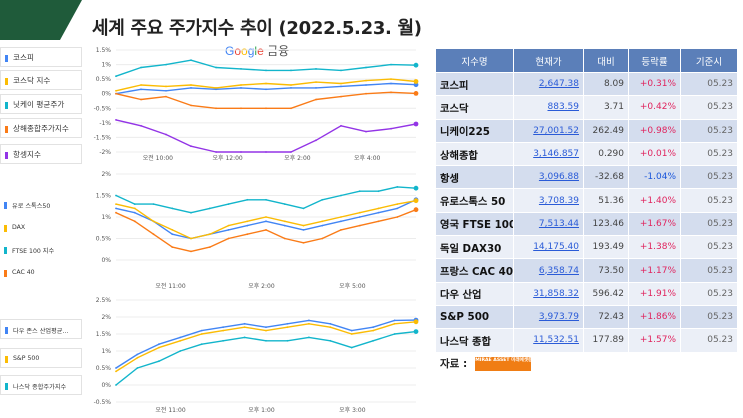  What do you see at coordinates (41, 80) in the screenshot?
I see `legend-item-kosdaq: 코스닥 지수` at bounding box center [41, 80].